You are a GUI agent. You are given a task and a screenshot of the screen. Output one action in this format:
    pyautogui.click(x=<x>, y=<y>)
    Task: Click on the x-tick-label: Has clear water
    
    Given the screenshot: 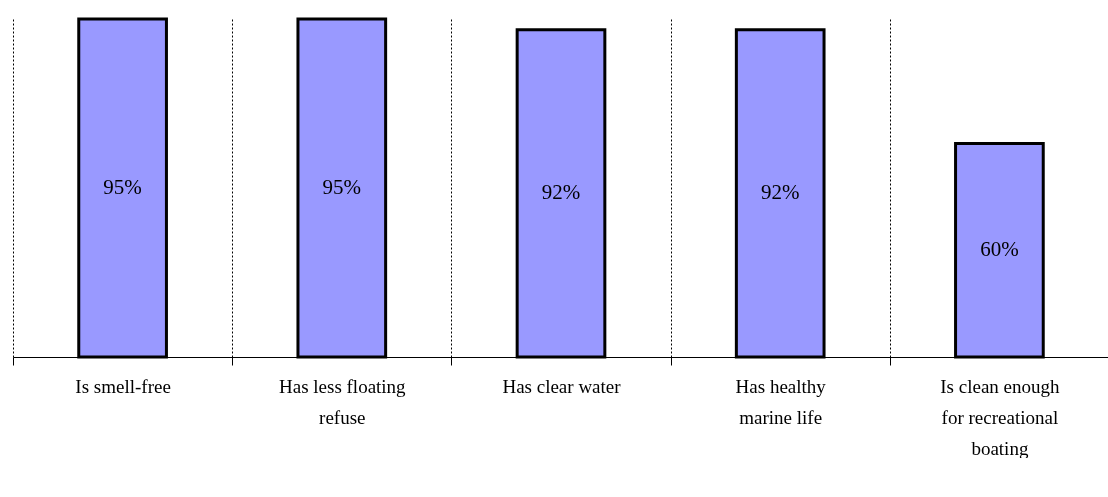 What is the action you would take?
    pyautogui.click(x=562, y=386)
    